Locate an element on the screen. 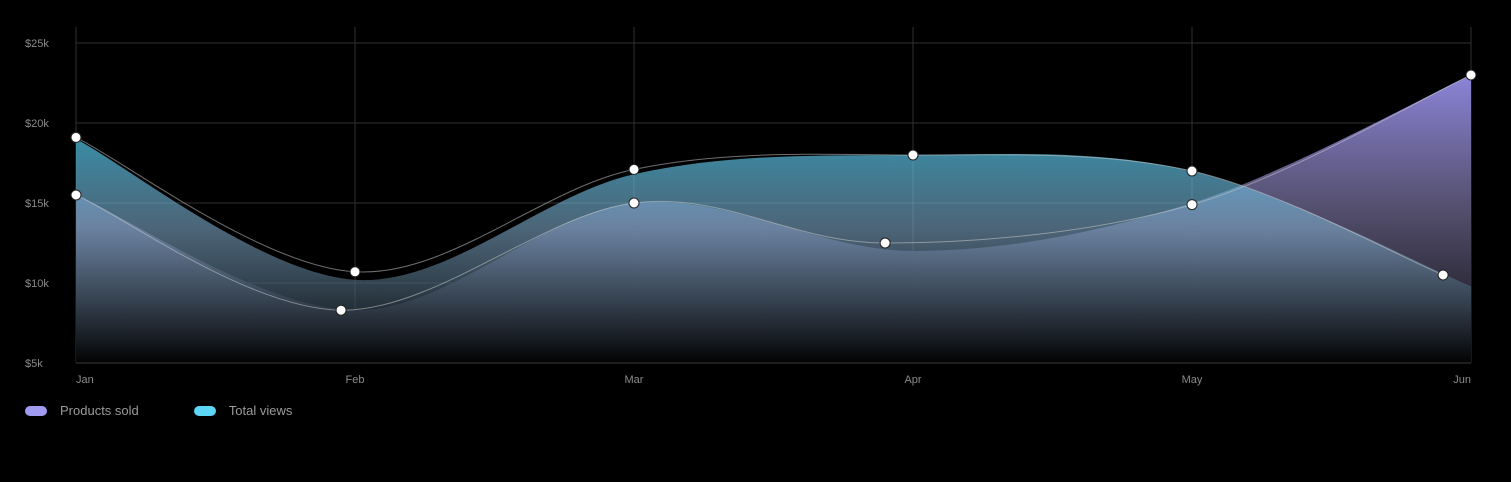 The image size is (1511, 482). y-tick-label: $10k is located at coordinates (37, 284).